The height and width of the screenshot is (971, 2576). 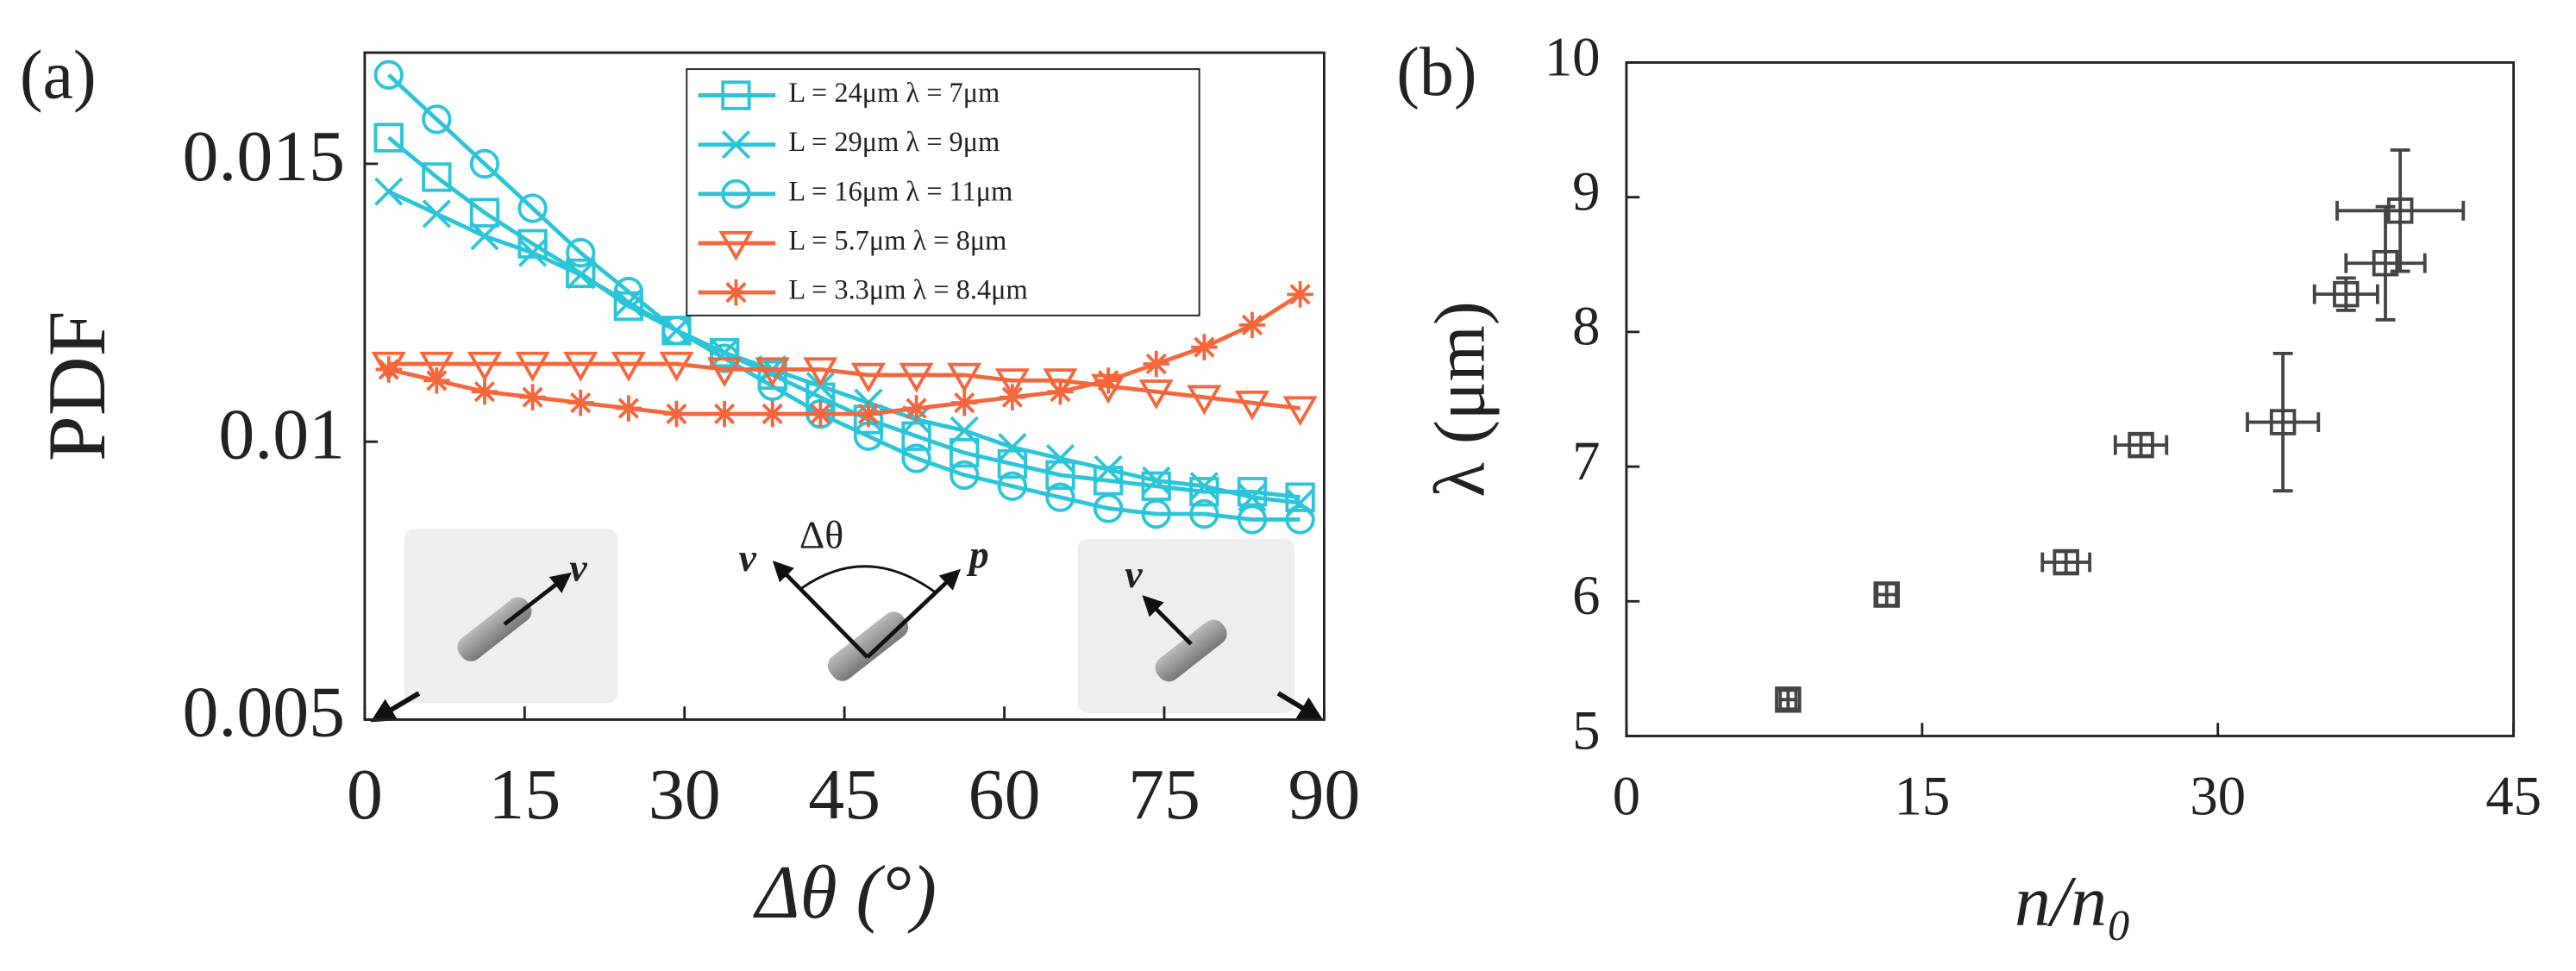 What do you see at coordinates (1164, 795) in the screenshot?
I see `x-tick-label: 75` at bounding box center [1164, 795].